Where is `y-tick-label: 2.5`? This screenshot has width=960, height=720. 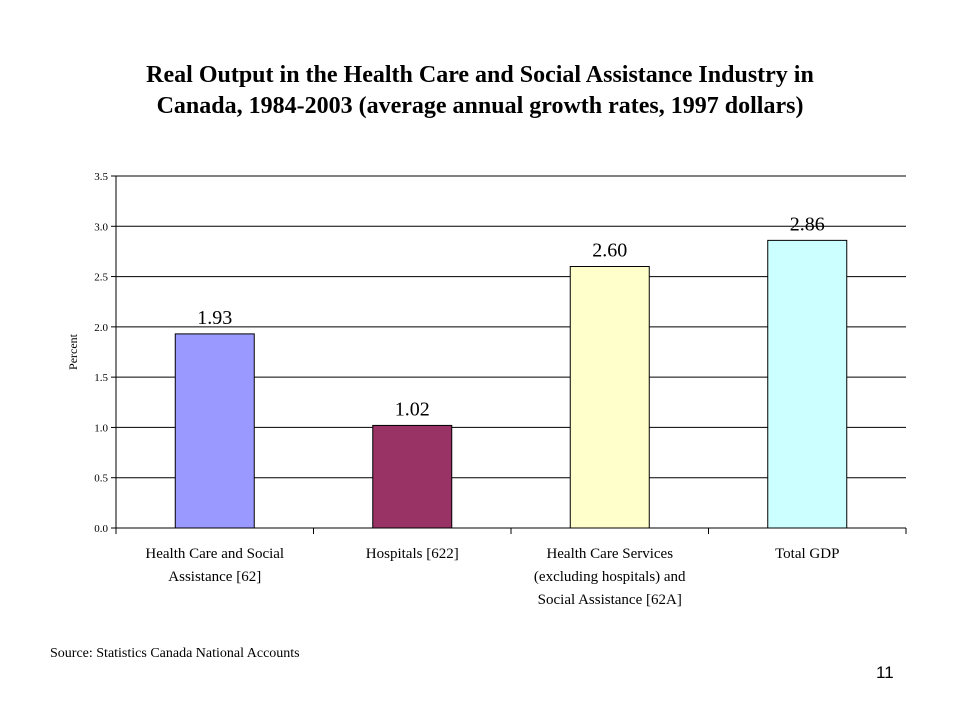 y-tick-label: 2.5 is located at coordinates (101, 278).